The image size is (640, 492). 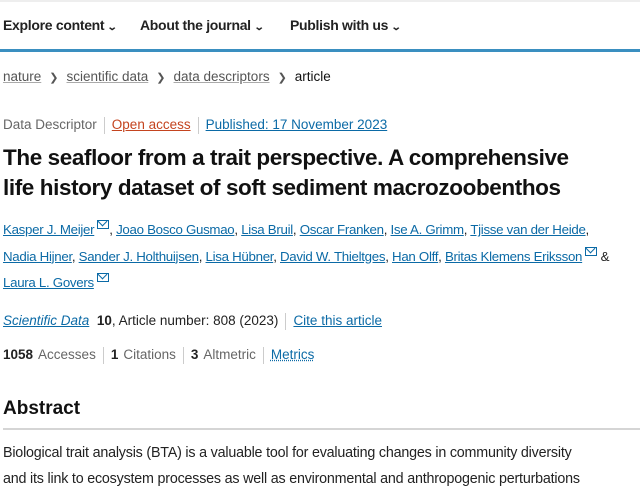 What do you see at coordinates (46, 321) in the screenshot?
I see `journal-link: Scientific Data` at bounding box center [46, 321].